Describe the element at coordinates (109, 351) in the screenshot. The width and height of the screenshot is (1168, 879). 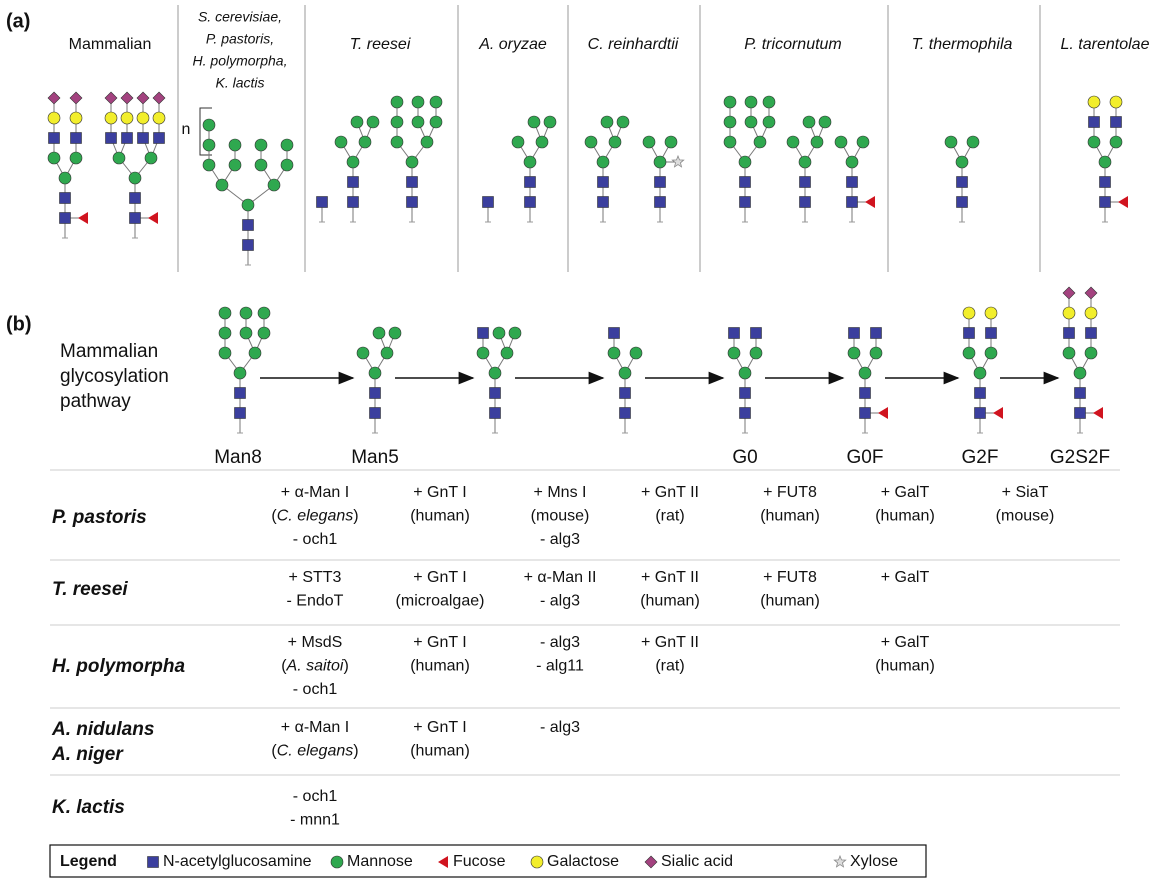
I see `pathway-title: Mammalian` at that location.